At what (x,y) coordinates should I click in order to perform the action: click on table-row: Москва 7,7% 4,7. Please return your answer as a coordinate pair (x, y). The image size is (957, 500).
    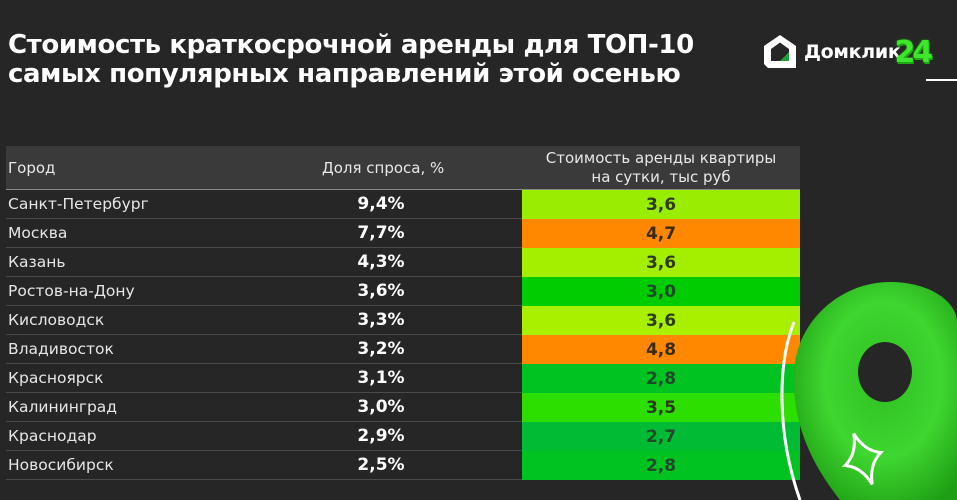
    Looking at the image, I should click on (403, 233).